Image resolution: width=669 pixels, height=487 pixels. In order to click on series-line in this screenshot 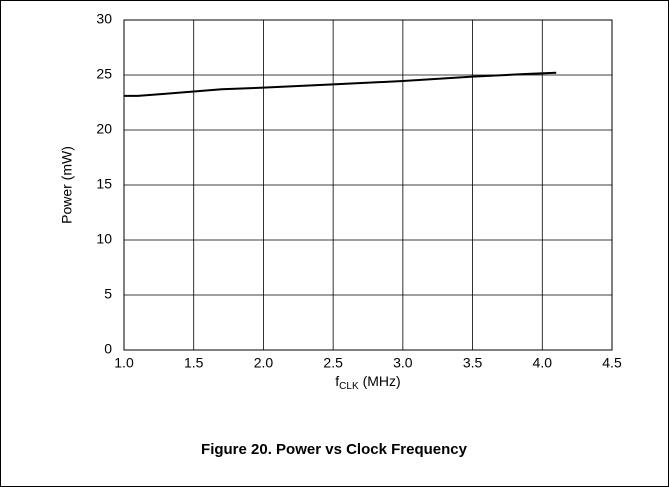, I will do `click(340, 84)`.